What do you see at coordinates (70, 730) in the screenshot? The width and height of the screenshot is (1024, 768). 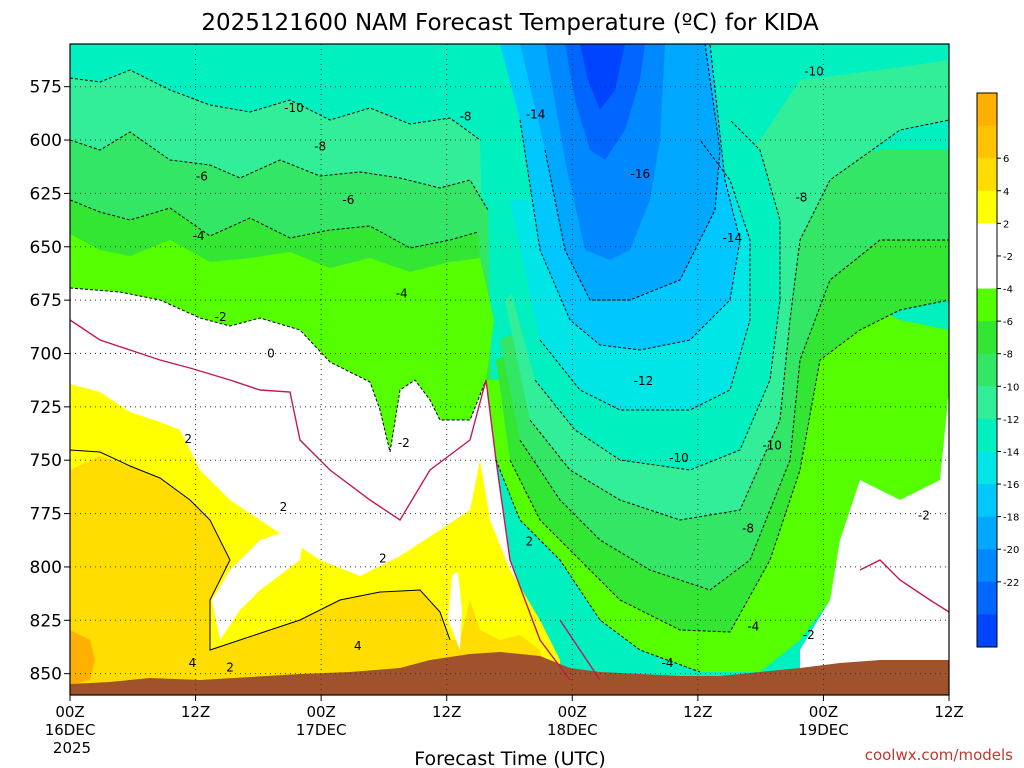 I see `x-tick-date-label: 16DEC` at bounding box center [70, 730].